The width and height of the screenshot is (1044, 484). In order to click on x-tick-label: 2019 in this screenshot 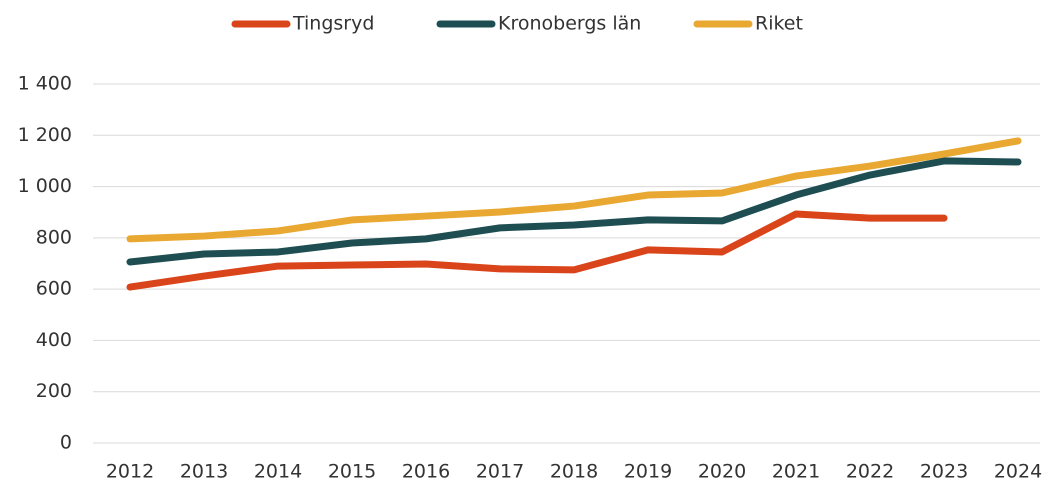, I will do `click(648, 472)`.